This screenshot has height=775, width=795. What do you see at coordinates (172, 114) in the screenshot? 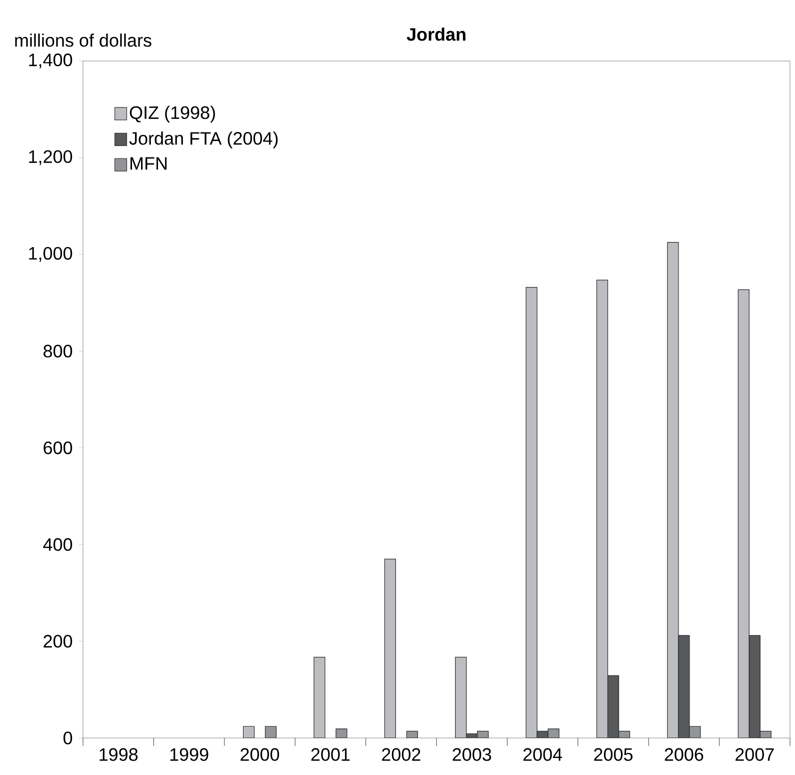
I see `legend-label: QIZ (1998)` at bounding box center [172, 114].